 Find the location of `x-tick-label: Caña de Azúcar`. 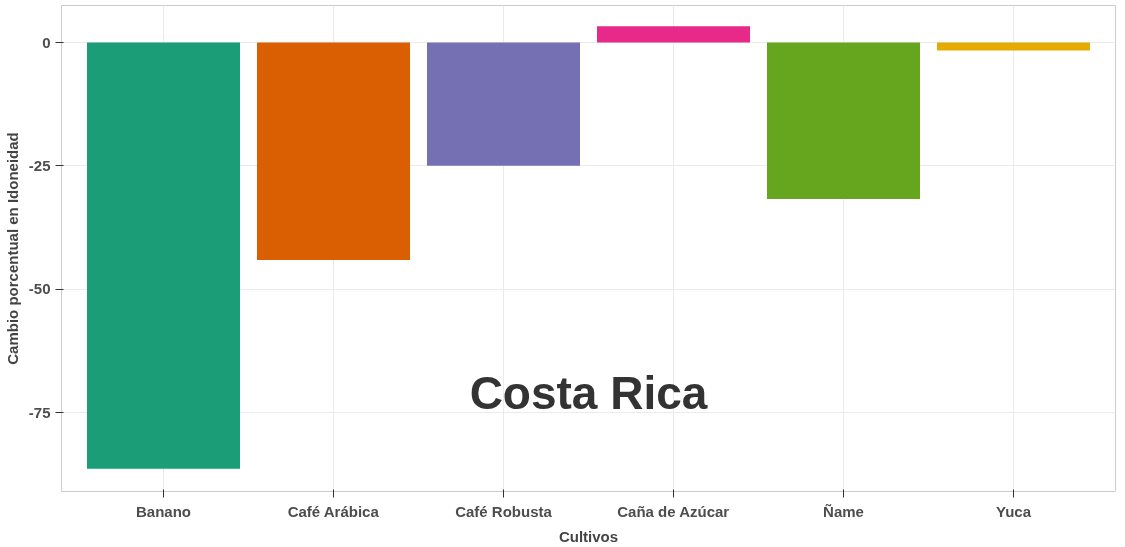

x-tick-label: Caña de Azúcar is located at coordinates (673, 511).